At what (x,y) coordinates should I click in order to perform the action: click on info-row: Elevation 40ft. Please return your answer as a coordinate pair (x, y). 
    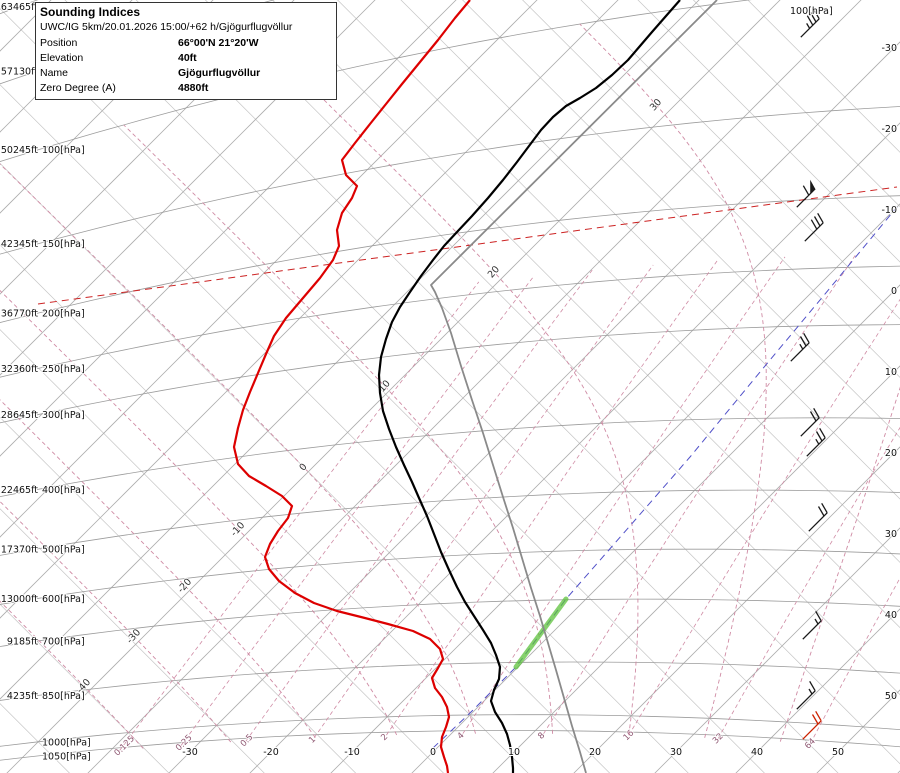
    Looking at the image, I should click on (186, 58).